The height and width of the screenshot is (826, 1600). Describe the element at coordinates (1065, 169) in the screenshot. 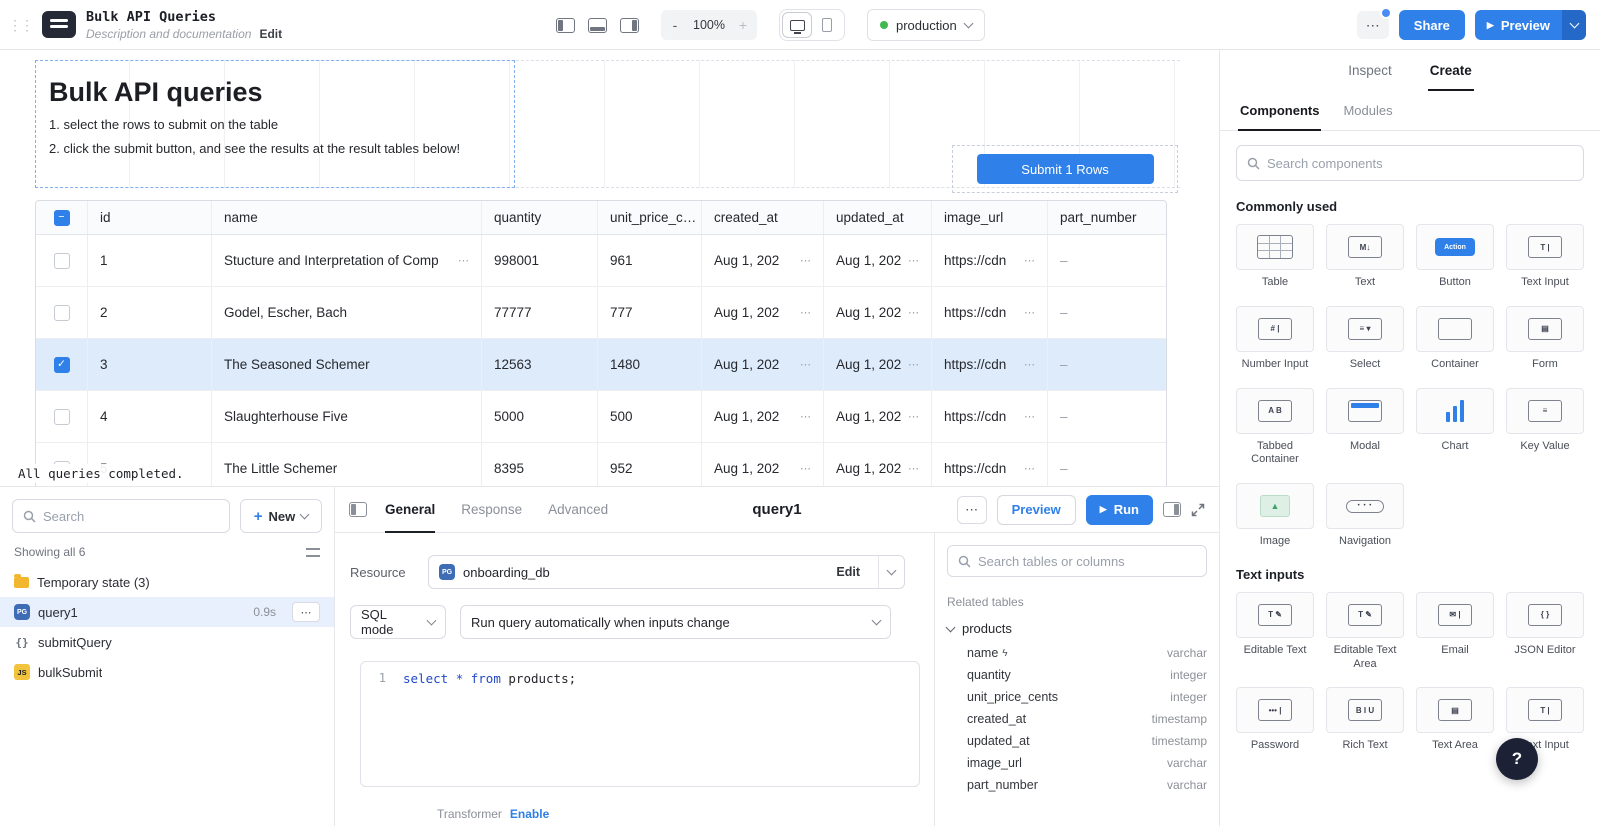

I see `submit-rows-button: Submit 1 Rows` at that location.